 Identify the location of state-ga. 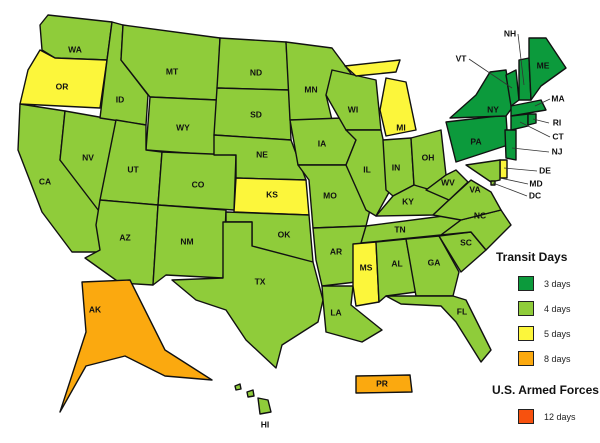
(432, 266).